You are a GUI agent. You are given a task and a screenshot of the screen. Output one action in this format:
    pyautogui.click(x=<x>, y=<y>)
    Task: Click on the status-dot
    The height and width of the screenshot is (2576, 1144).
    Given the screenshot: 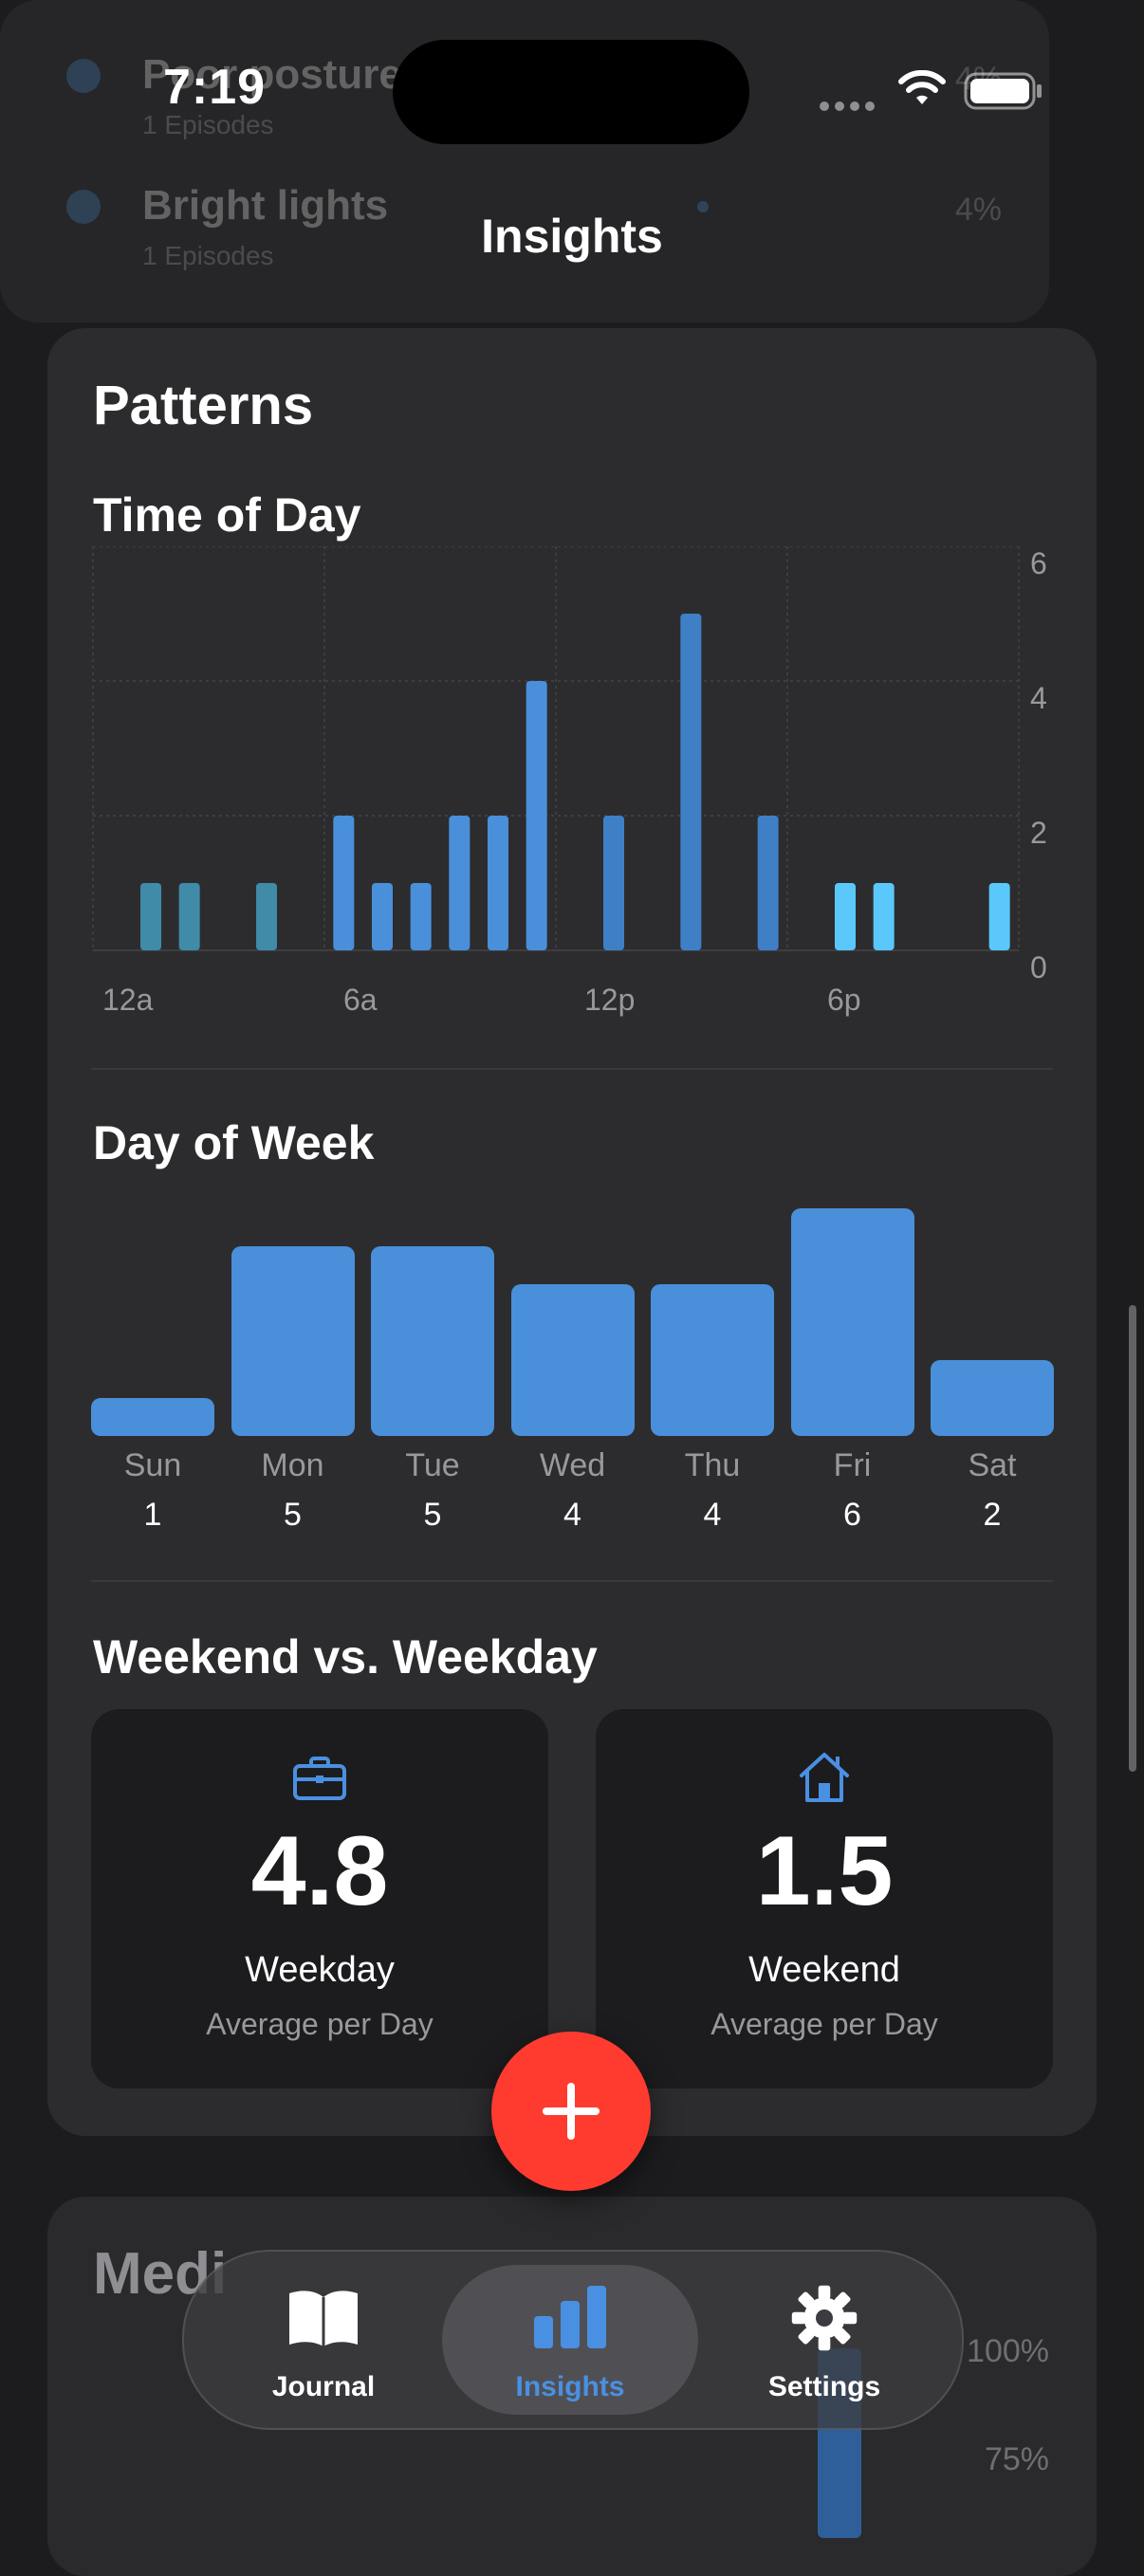 What is the action you would take?
    pyautogui.click(x=703, y=206)
    